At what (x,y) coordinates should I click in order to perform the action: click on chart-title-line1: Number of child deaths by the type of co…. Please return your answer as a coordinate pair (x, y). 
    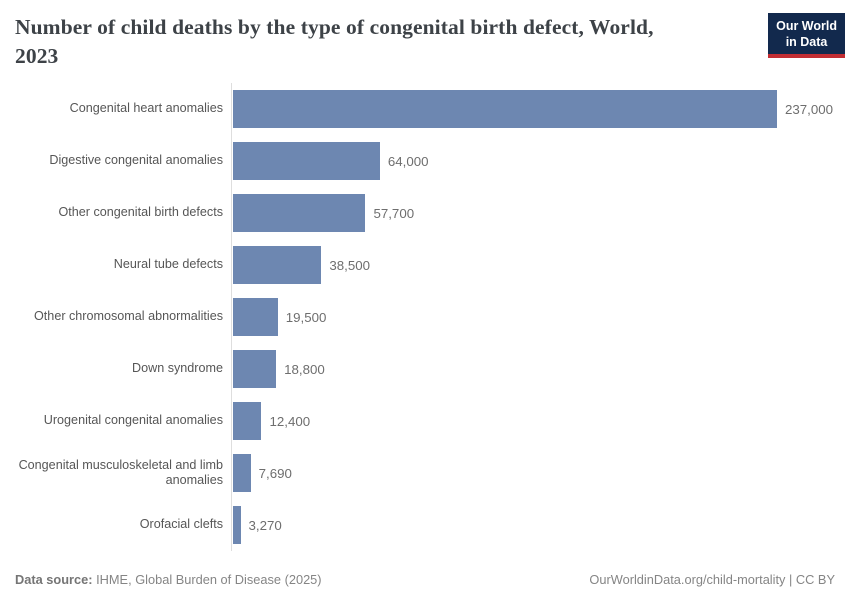
    Looking at the image, I should click on (334, 27).